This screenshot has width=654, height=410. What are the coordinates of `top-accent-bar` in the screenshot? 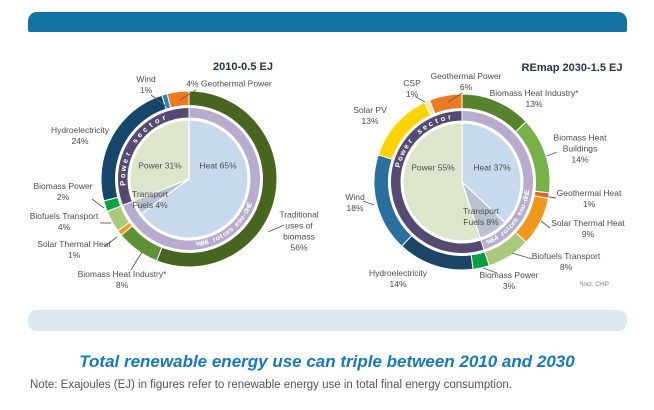 It's located at (327, 22).